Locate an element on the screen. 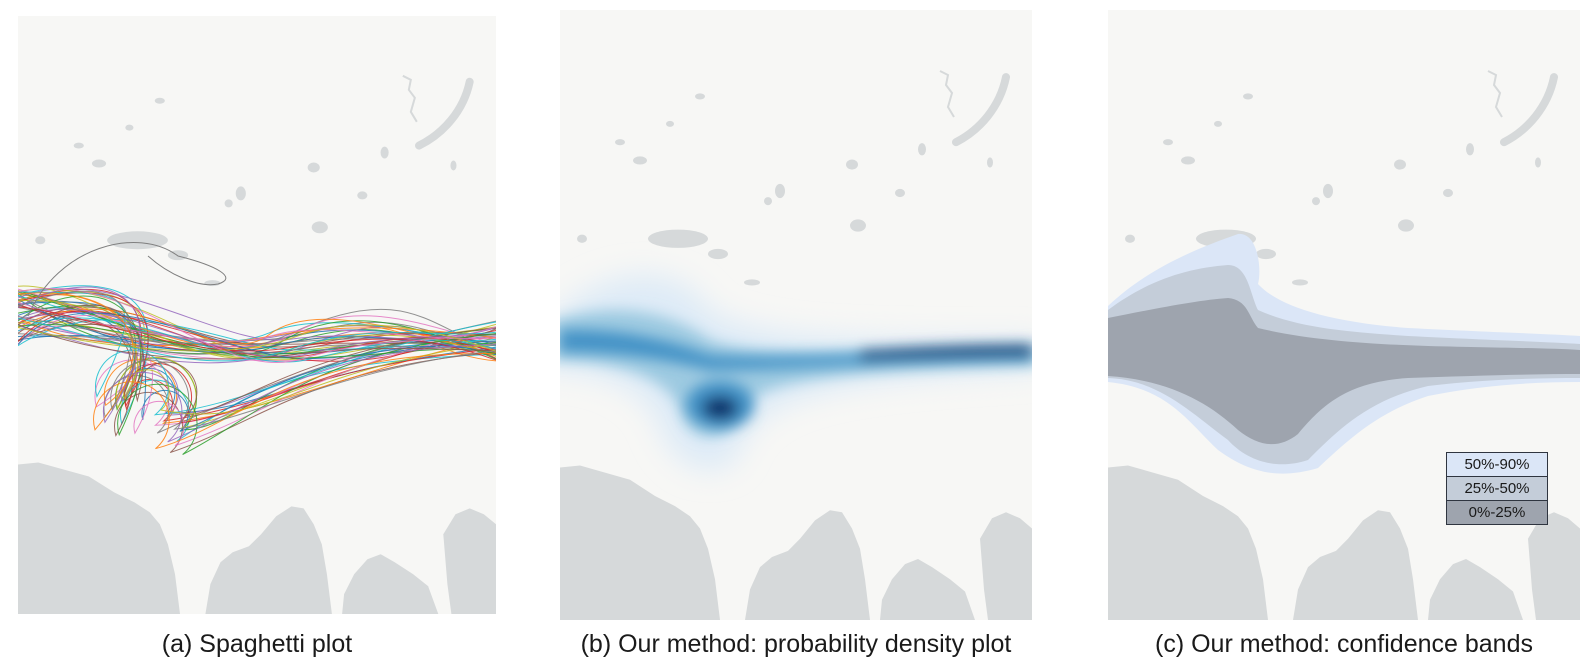 The width and height of the screenshot is (1596, 667). density-ridge is located at coordinates (796, 349).